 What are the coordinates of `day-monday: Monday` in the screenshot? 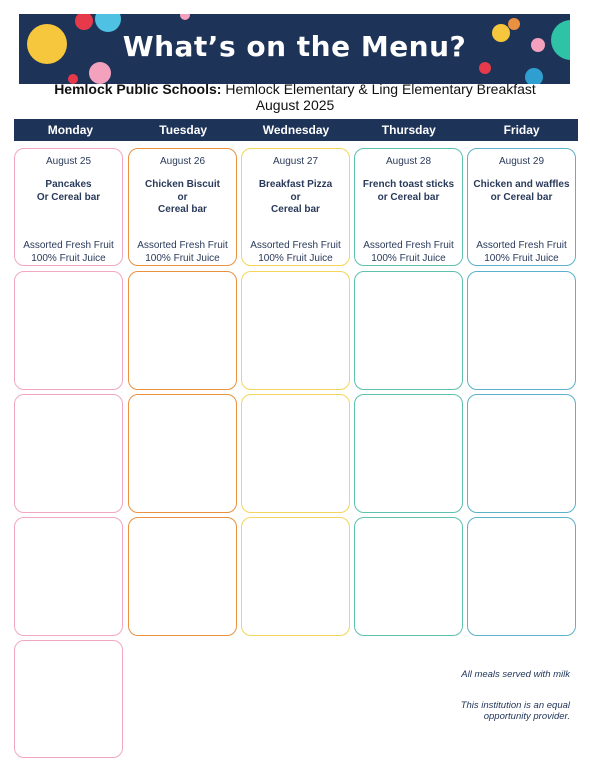 It's located at (70, 130).